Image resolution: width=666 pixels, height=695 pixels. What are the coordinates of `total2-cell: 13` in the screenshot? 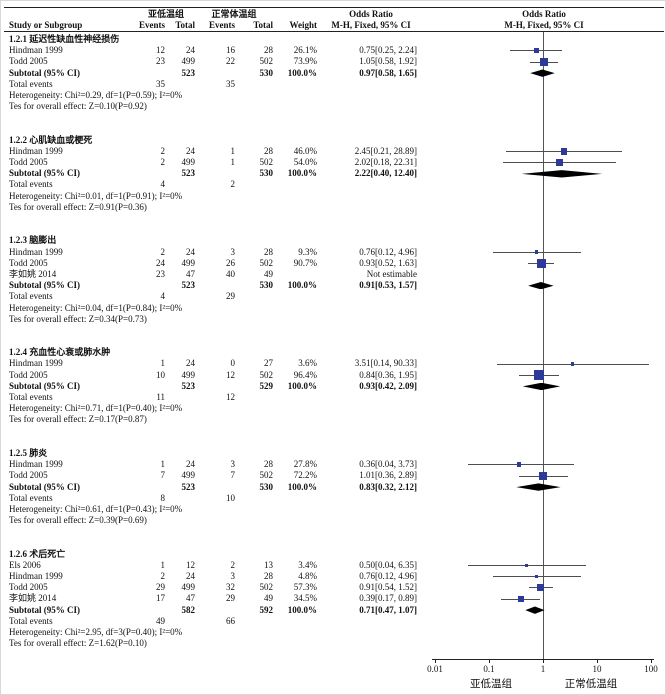 It's located at (268, 564).